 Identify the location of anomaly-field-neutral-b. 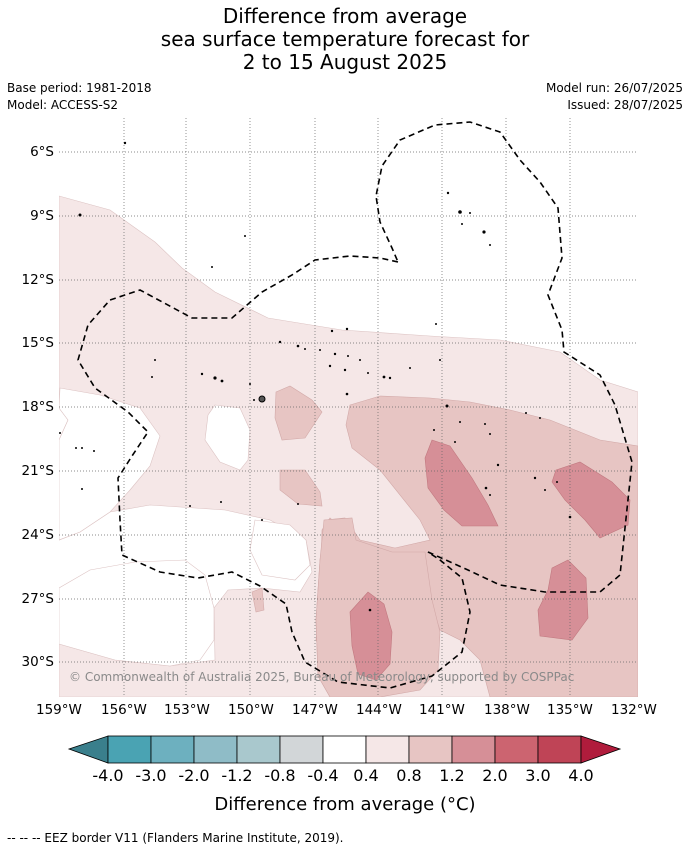
(227, 437).